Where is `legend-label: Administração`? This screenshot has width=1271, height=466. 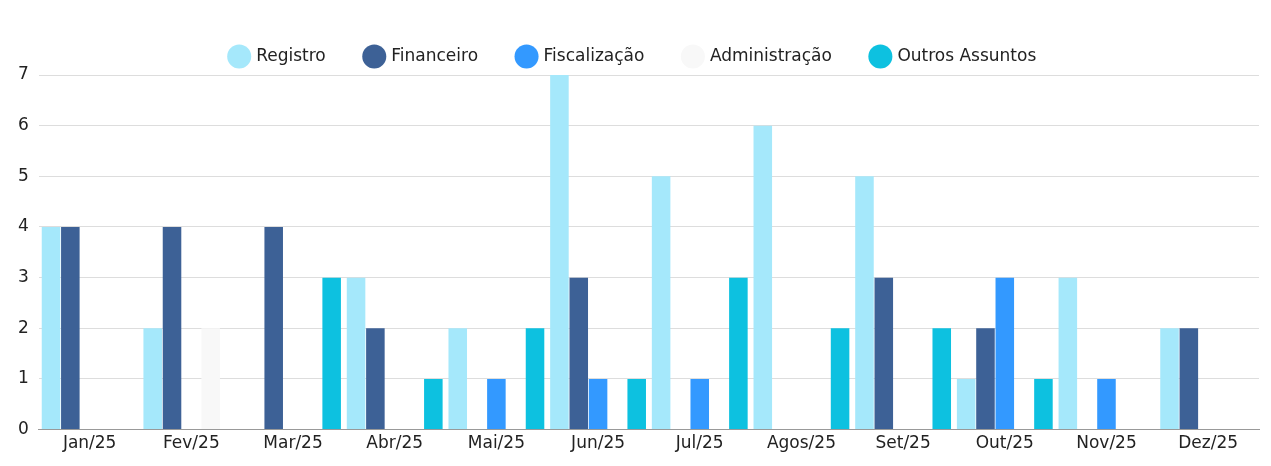
legend-label: Administração is located at coordinates (770, 54).